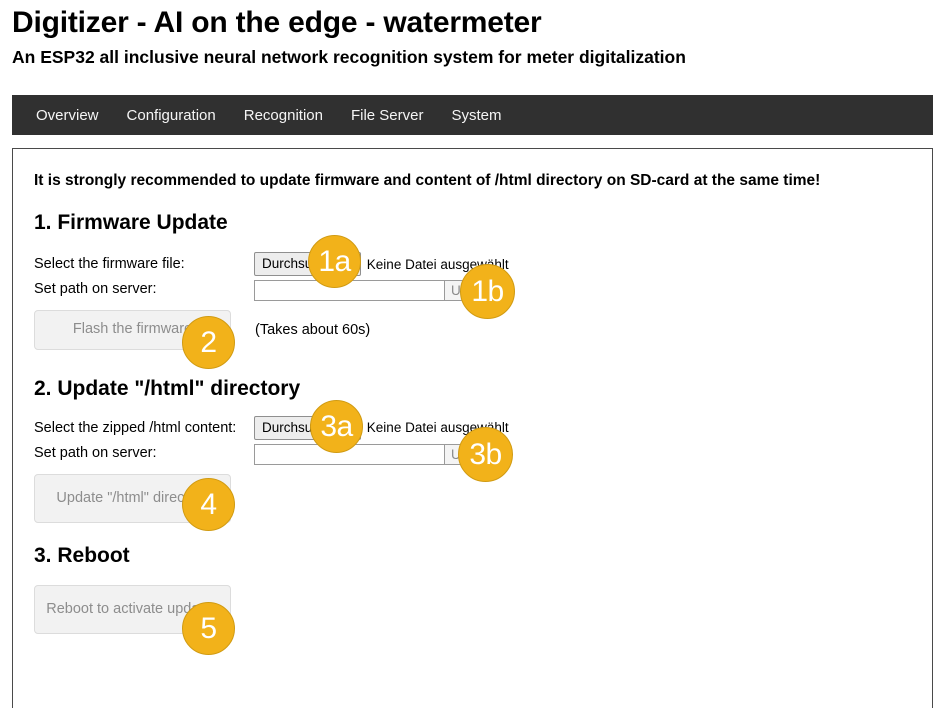 The image size is (947, 708). Describe the element at coordinates (109, 264) in the screenshot. I see `firmware-file-label: Select the firmware file:` at that location.